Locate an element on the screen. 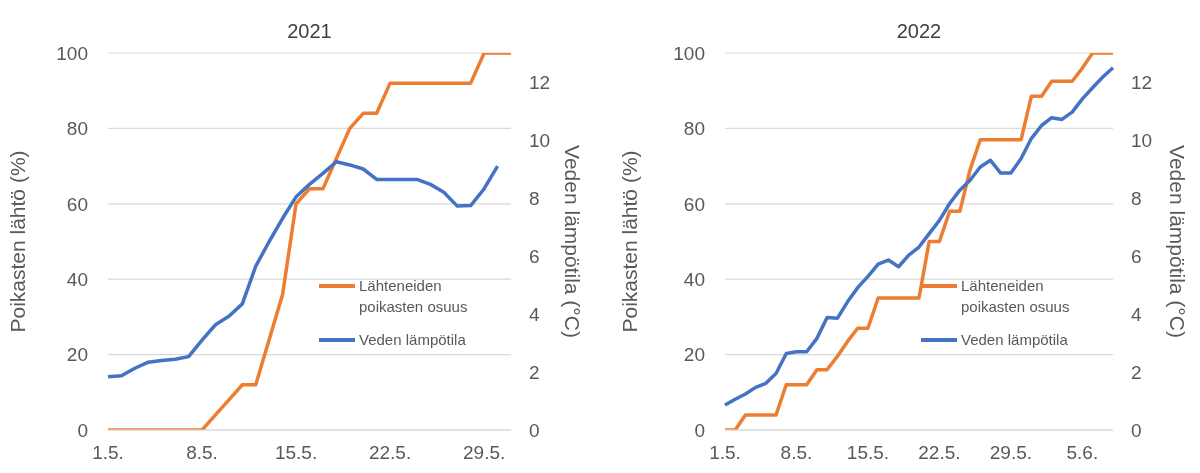 Image resolution: width=1200 pixels, height=473 pixels. chart-title: 2021 is located at coordinates (309, 31).